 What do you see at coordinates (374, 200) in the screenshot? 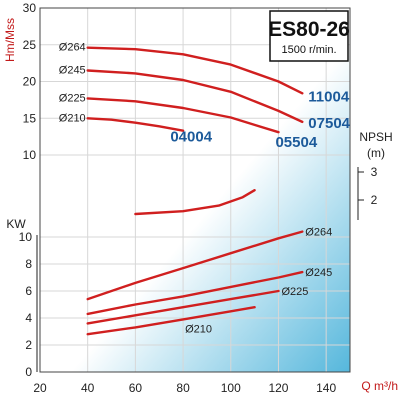
I see `npsh-tick-label: 2` at bounding box center [374, 200].